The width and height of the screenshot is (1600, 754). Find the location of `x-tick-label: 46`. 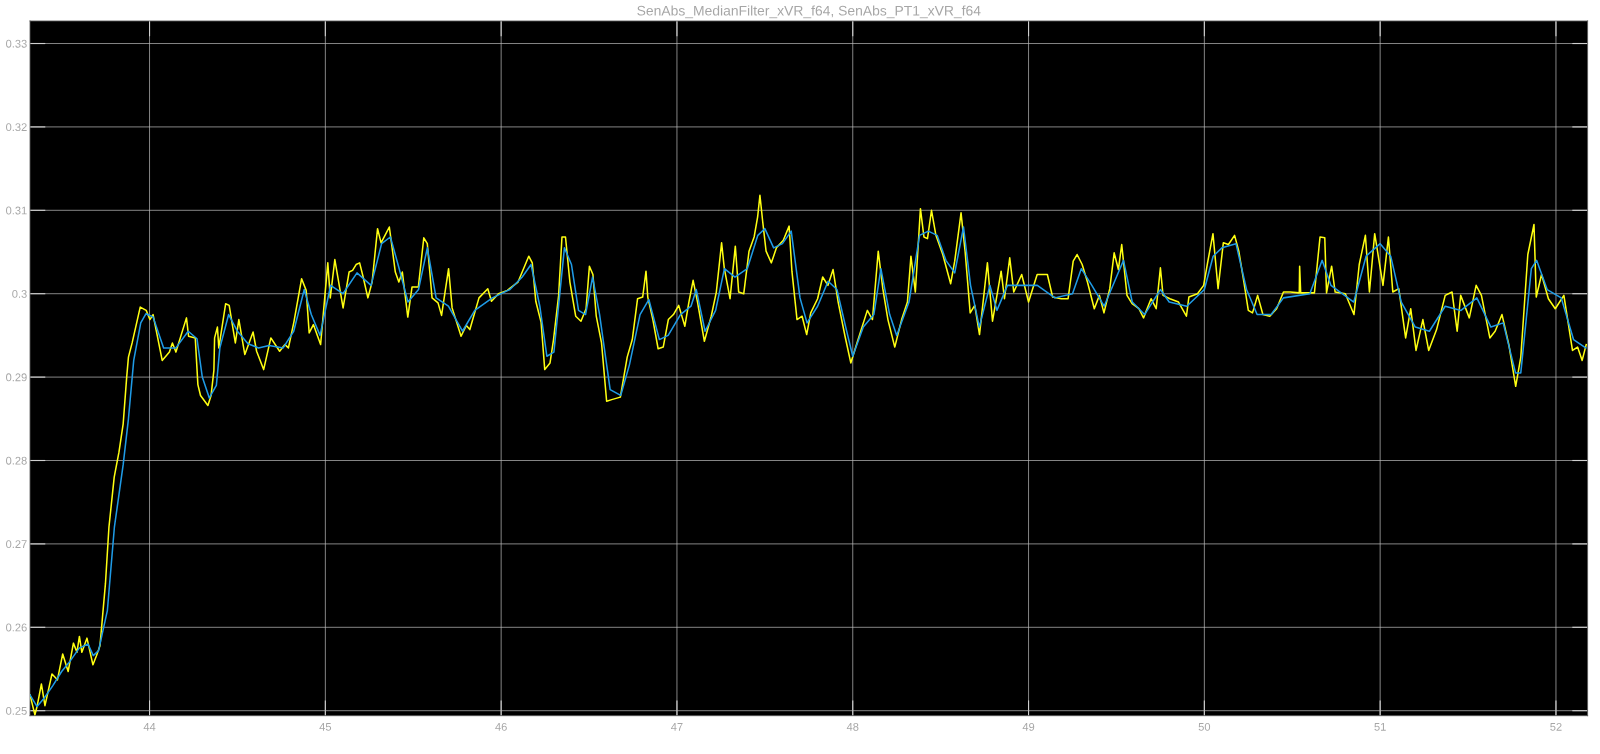

x-tick-label: 46 is located at coordinates (501, 726).